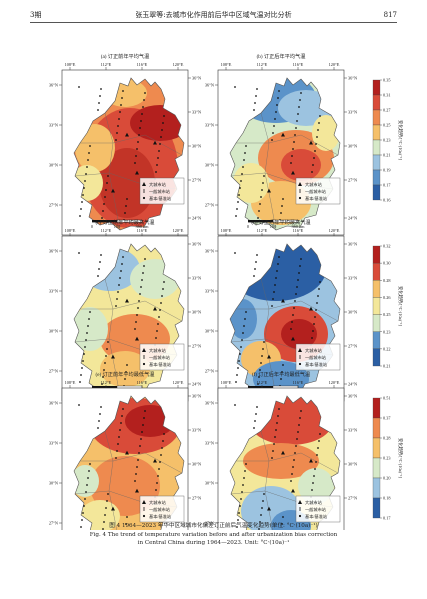 The width and height of the screenshot is (427, 599). What do you see at coordinates (125, 56) in the screenshot?
I see `panel-title: (a) 订正前年平均气温` at bounding box center [125, 56].